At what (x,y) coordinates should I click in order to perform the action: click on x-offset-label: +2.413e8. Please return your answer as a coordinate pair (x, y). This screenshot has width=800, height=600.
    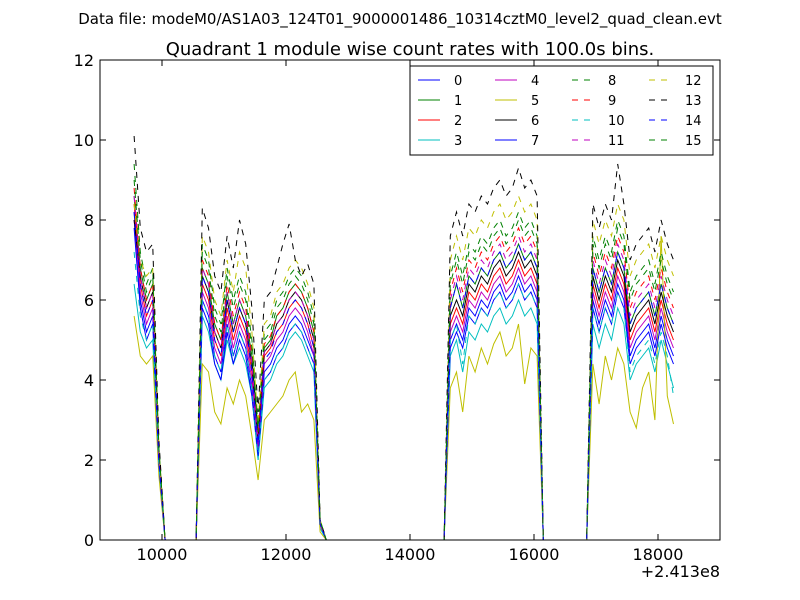
    Looking at the image, I should click on (680, 571).